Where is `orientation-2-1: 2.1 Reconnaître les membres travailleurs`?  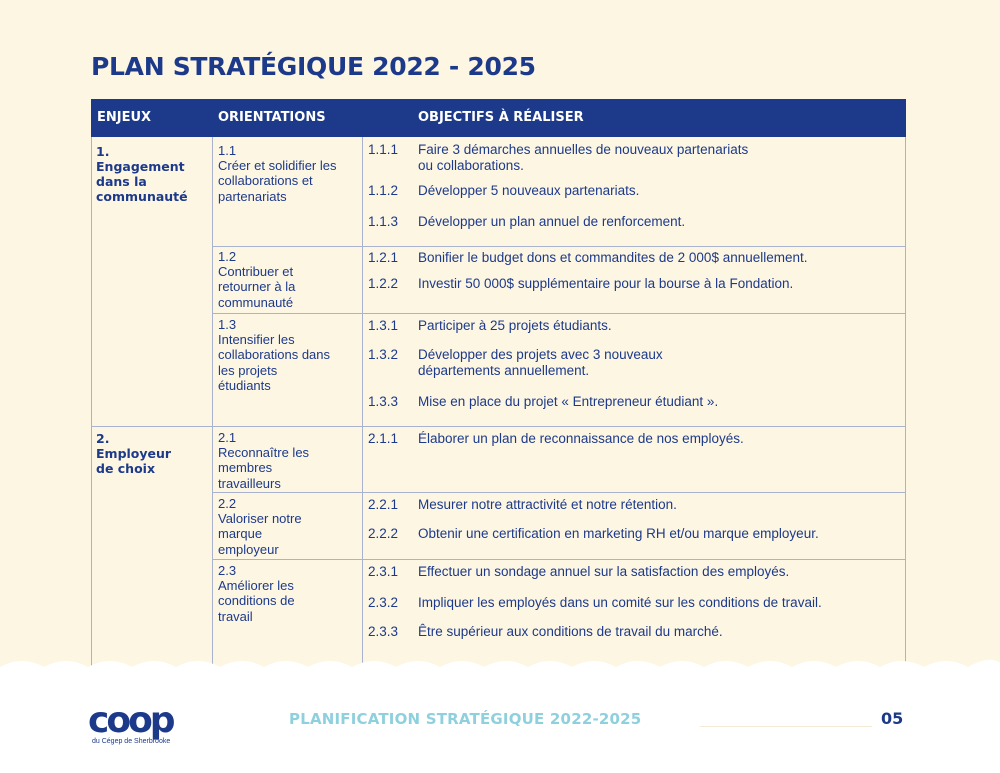 orientation-2-1: 2.1 Reconnaître les membres travailleurs is located at coordinates (285, 460).